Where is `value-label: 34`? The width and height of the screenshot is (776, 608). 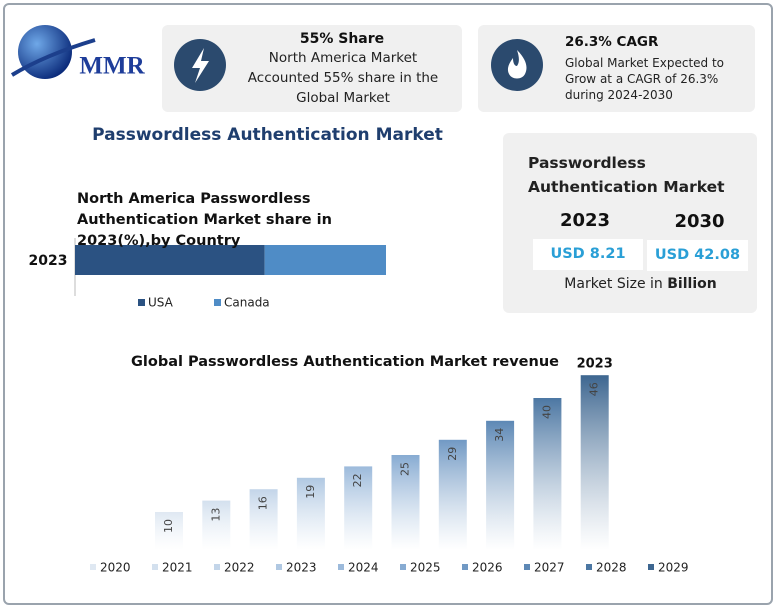 value-label: 34 is located at coordinates (499, 435).